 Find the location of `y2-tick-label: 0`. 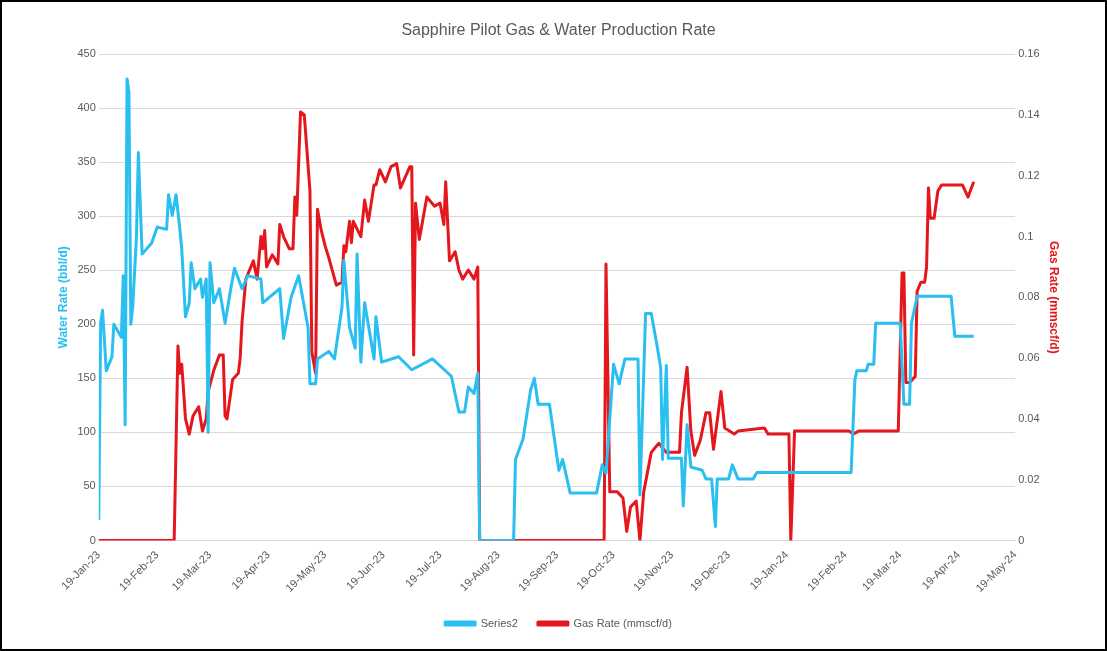

y2-tick-label: 0 is located at coordinates (1021, 539).